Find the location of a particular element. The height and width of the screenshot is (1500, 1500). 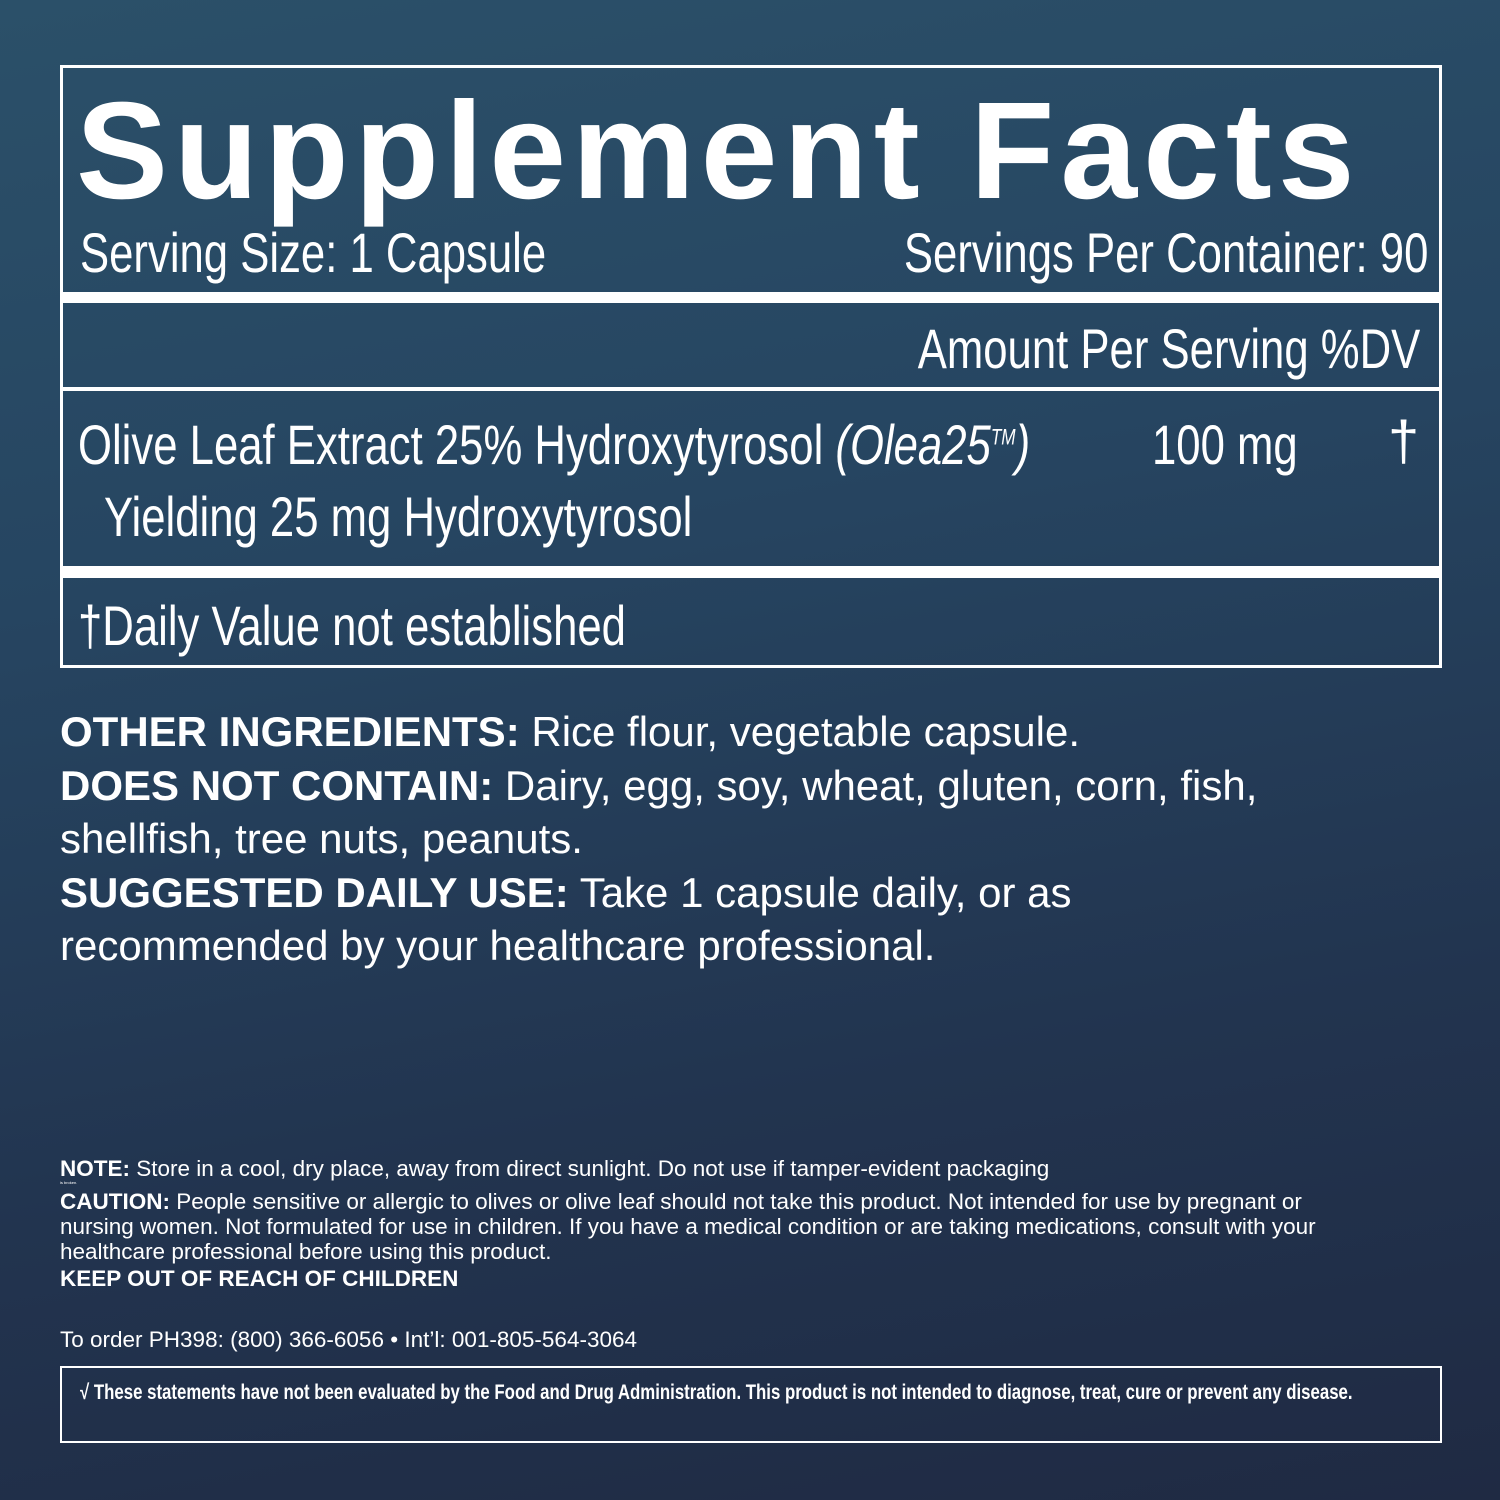

ingredient-name: Olive Leaf Extract 25% Hydroxytyrosol is located at coordinates (451, 444).